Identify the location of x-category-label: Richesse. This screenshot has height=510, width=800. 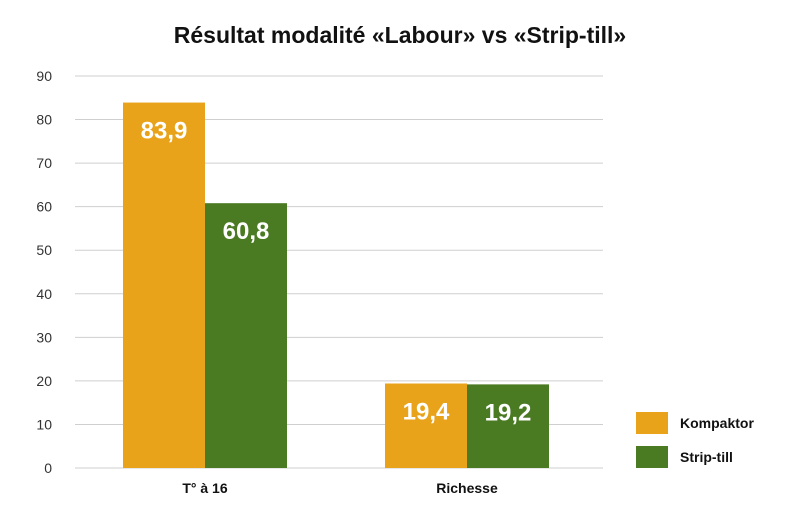
(467, 488).